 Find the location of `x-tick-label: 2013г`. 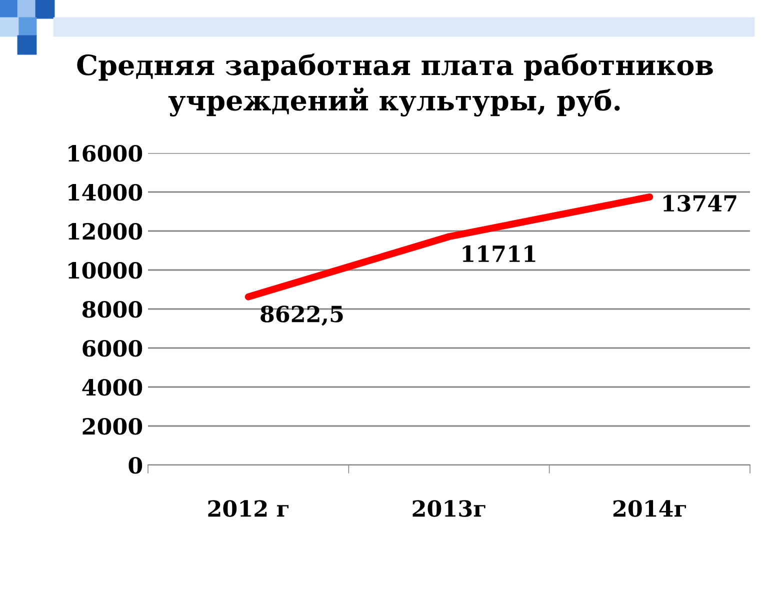

x-tick-label: 2013г is located at coordinates (449, 508).